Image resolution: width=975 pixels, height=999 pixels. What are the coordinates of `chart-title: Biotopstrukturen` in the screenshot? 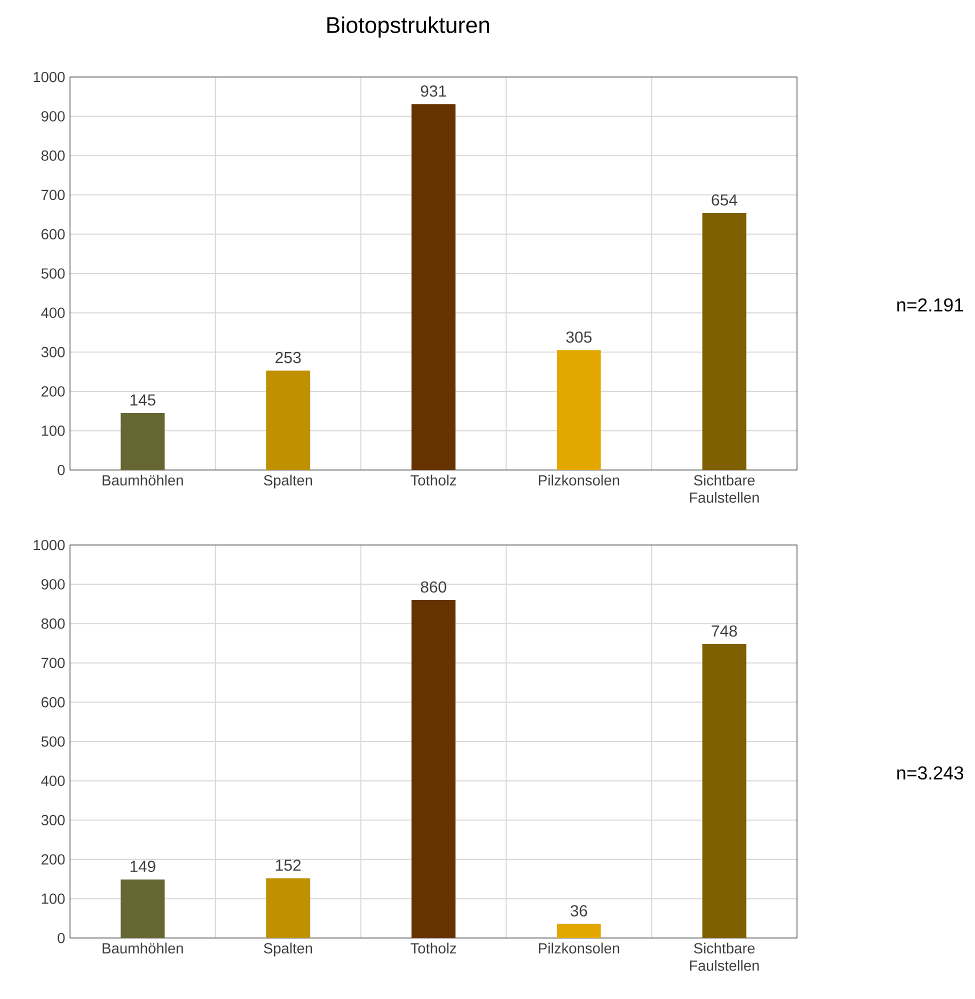 It's located at (408, 27).